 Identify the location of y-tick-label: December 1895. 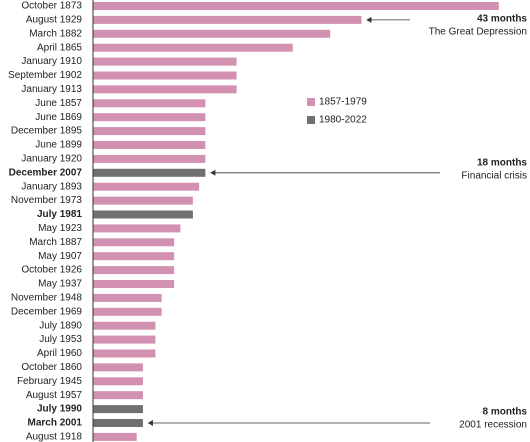
(47, 131).